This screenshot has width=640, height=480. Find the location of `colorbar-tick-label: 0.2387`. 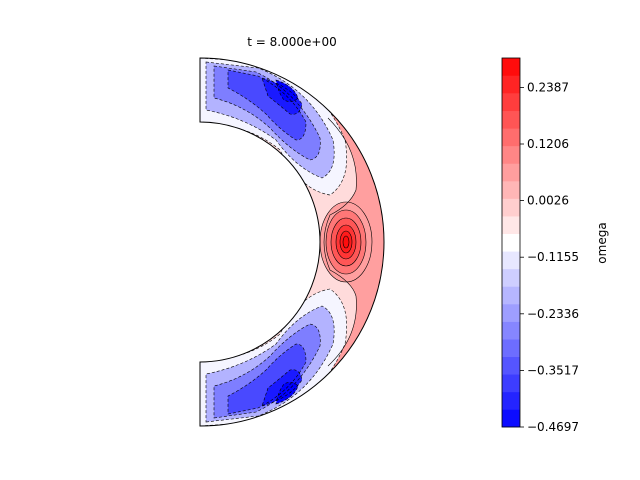

colorbar-tick-label: 0.2387 is located at coordinates (548, 87).